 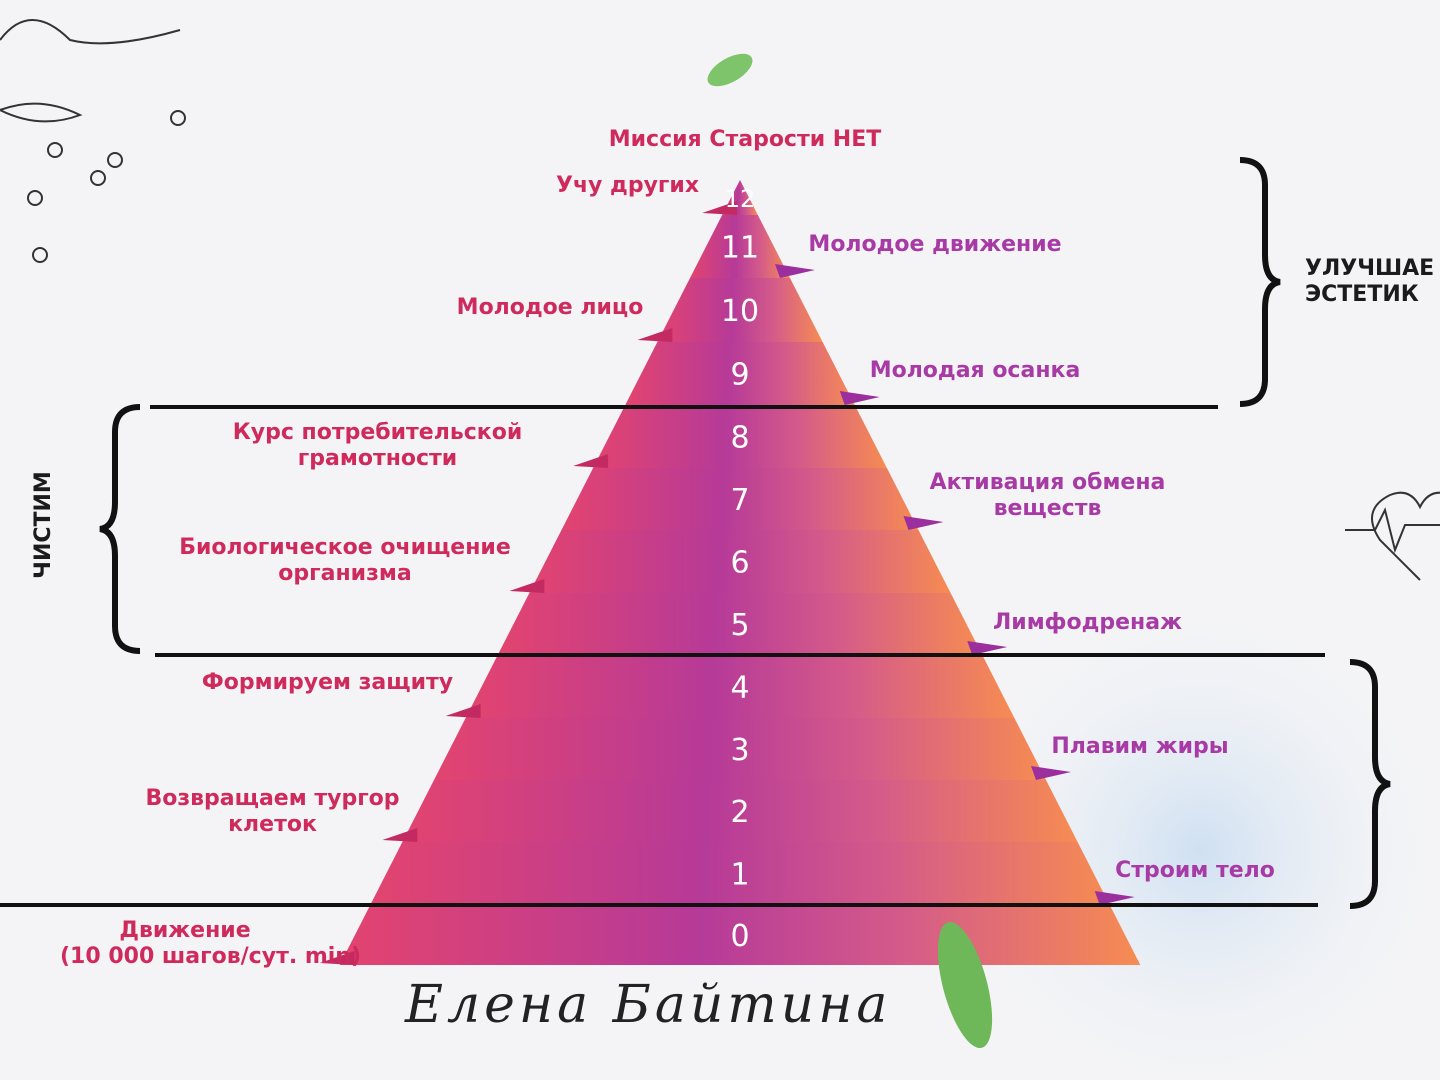 I want to click on level-number: 3, so click(x=739, y=750).